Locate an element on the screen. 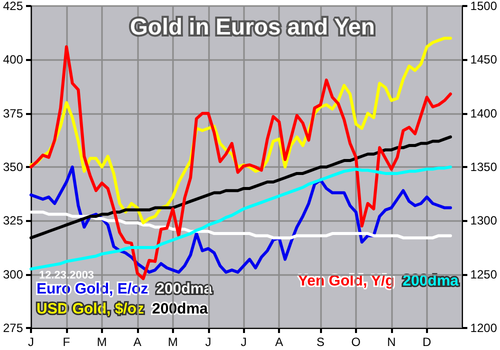 The height and width of the screenshot is (350, 500). y-tick-label: 425 is located at coordinates (13, 6).